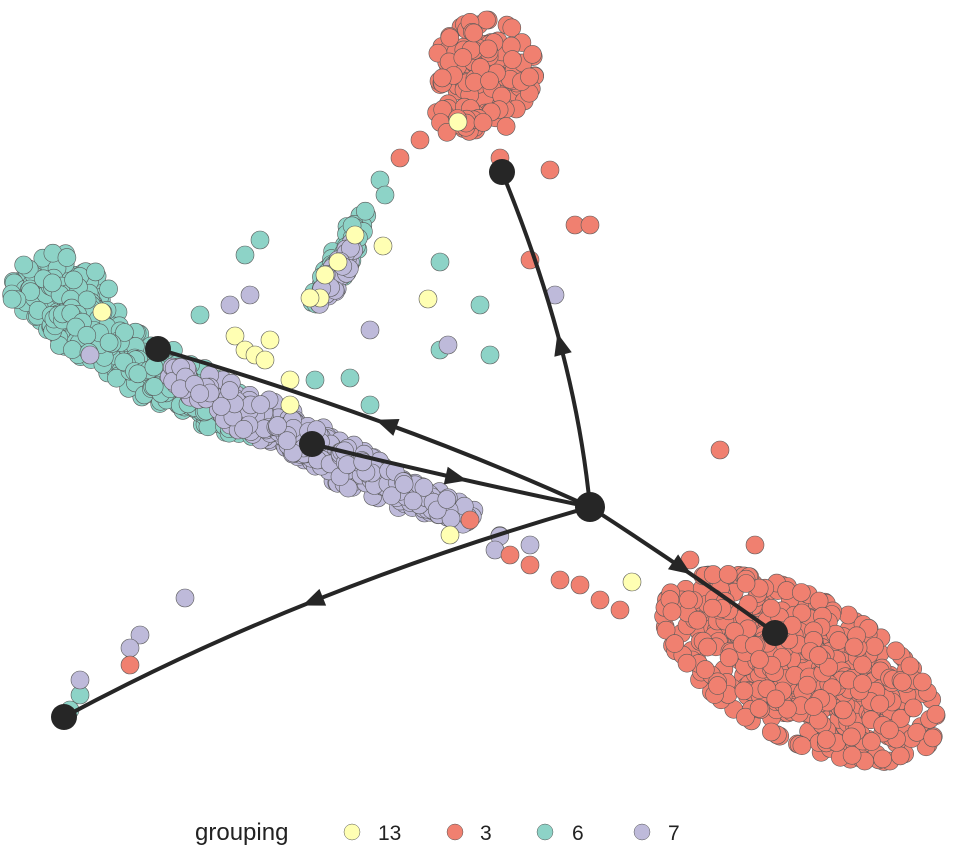  Describe the element at coordinates (469, 833) in the screenshot. I see `legend-item-3: 3` at that location.